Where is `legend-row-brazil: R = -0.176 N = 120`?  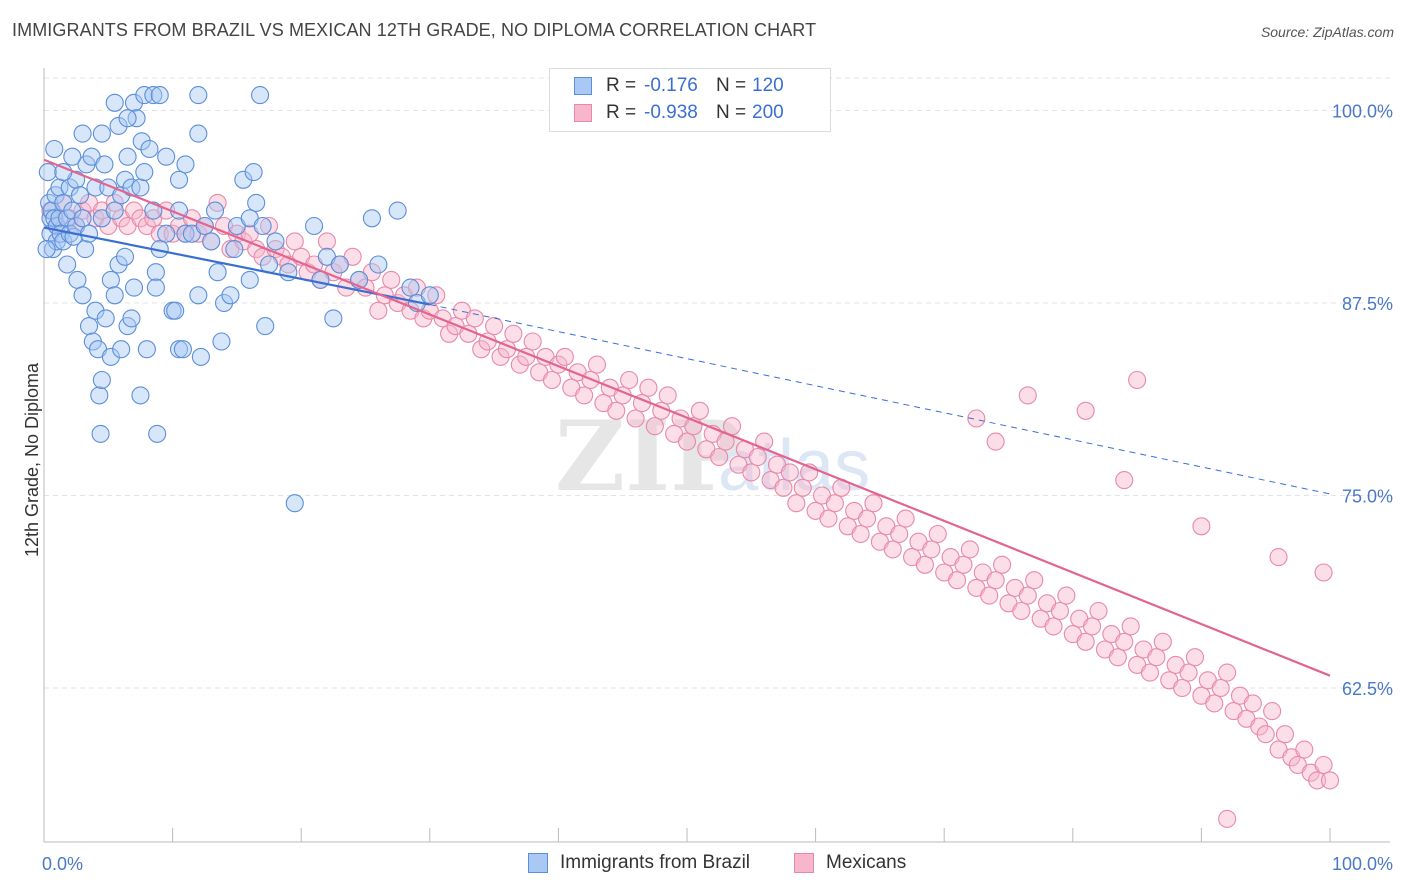
legend-row-brazil: R = -0.176 N = 120 is located at coordinates (679, 86).